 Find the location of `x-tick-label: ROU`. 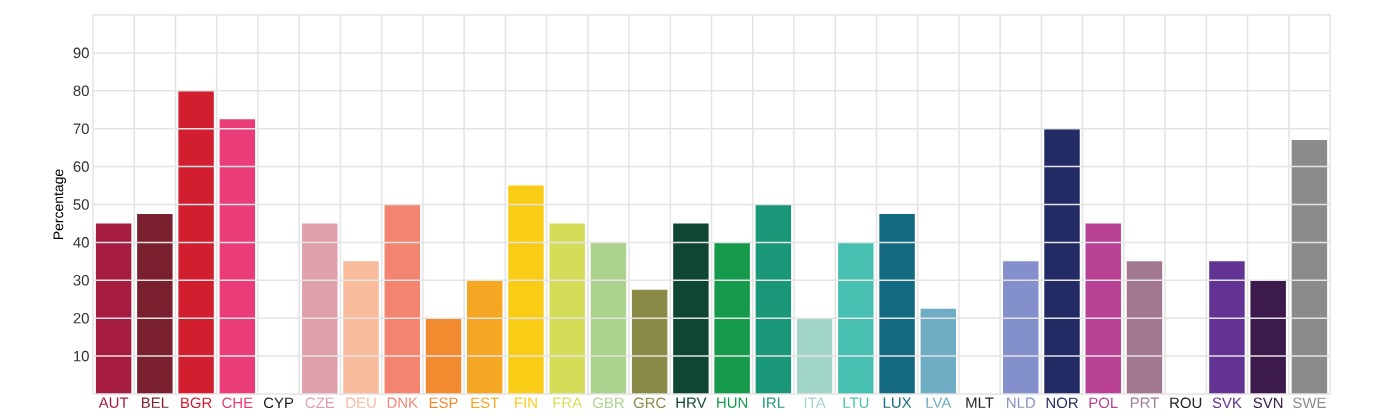

x-tick-label: ROU is located at coordinates (1186, 403).